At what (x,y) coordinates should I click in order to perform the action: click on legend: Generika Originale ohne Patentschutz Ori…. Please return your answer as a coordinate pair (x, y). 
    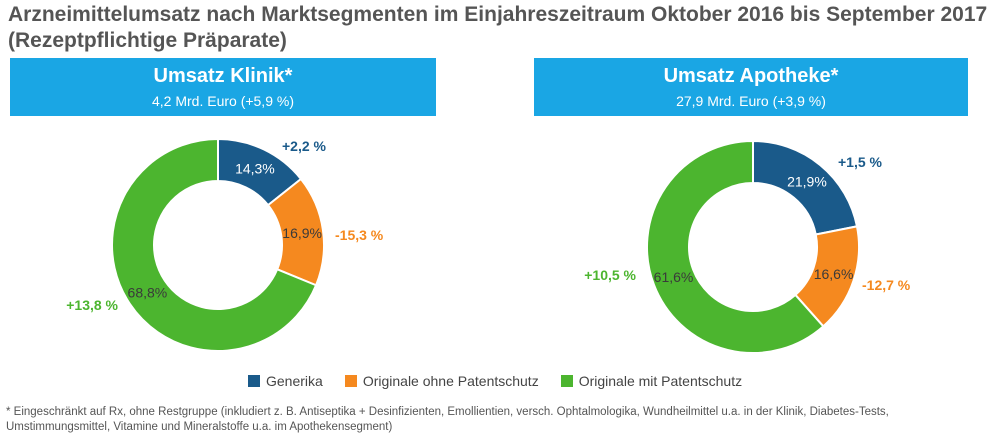
    Looking at the image, I should click on (506, 381).